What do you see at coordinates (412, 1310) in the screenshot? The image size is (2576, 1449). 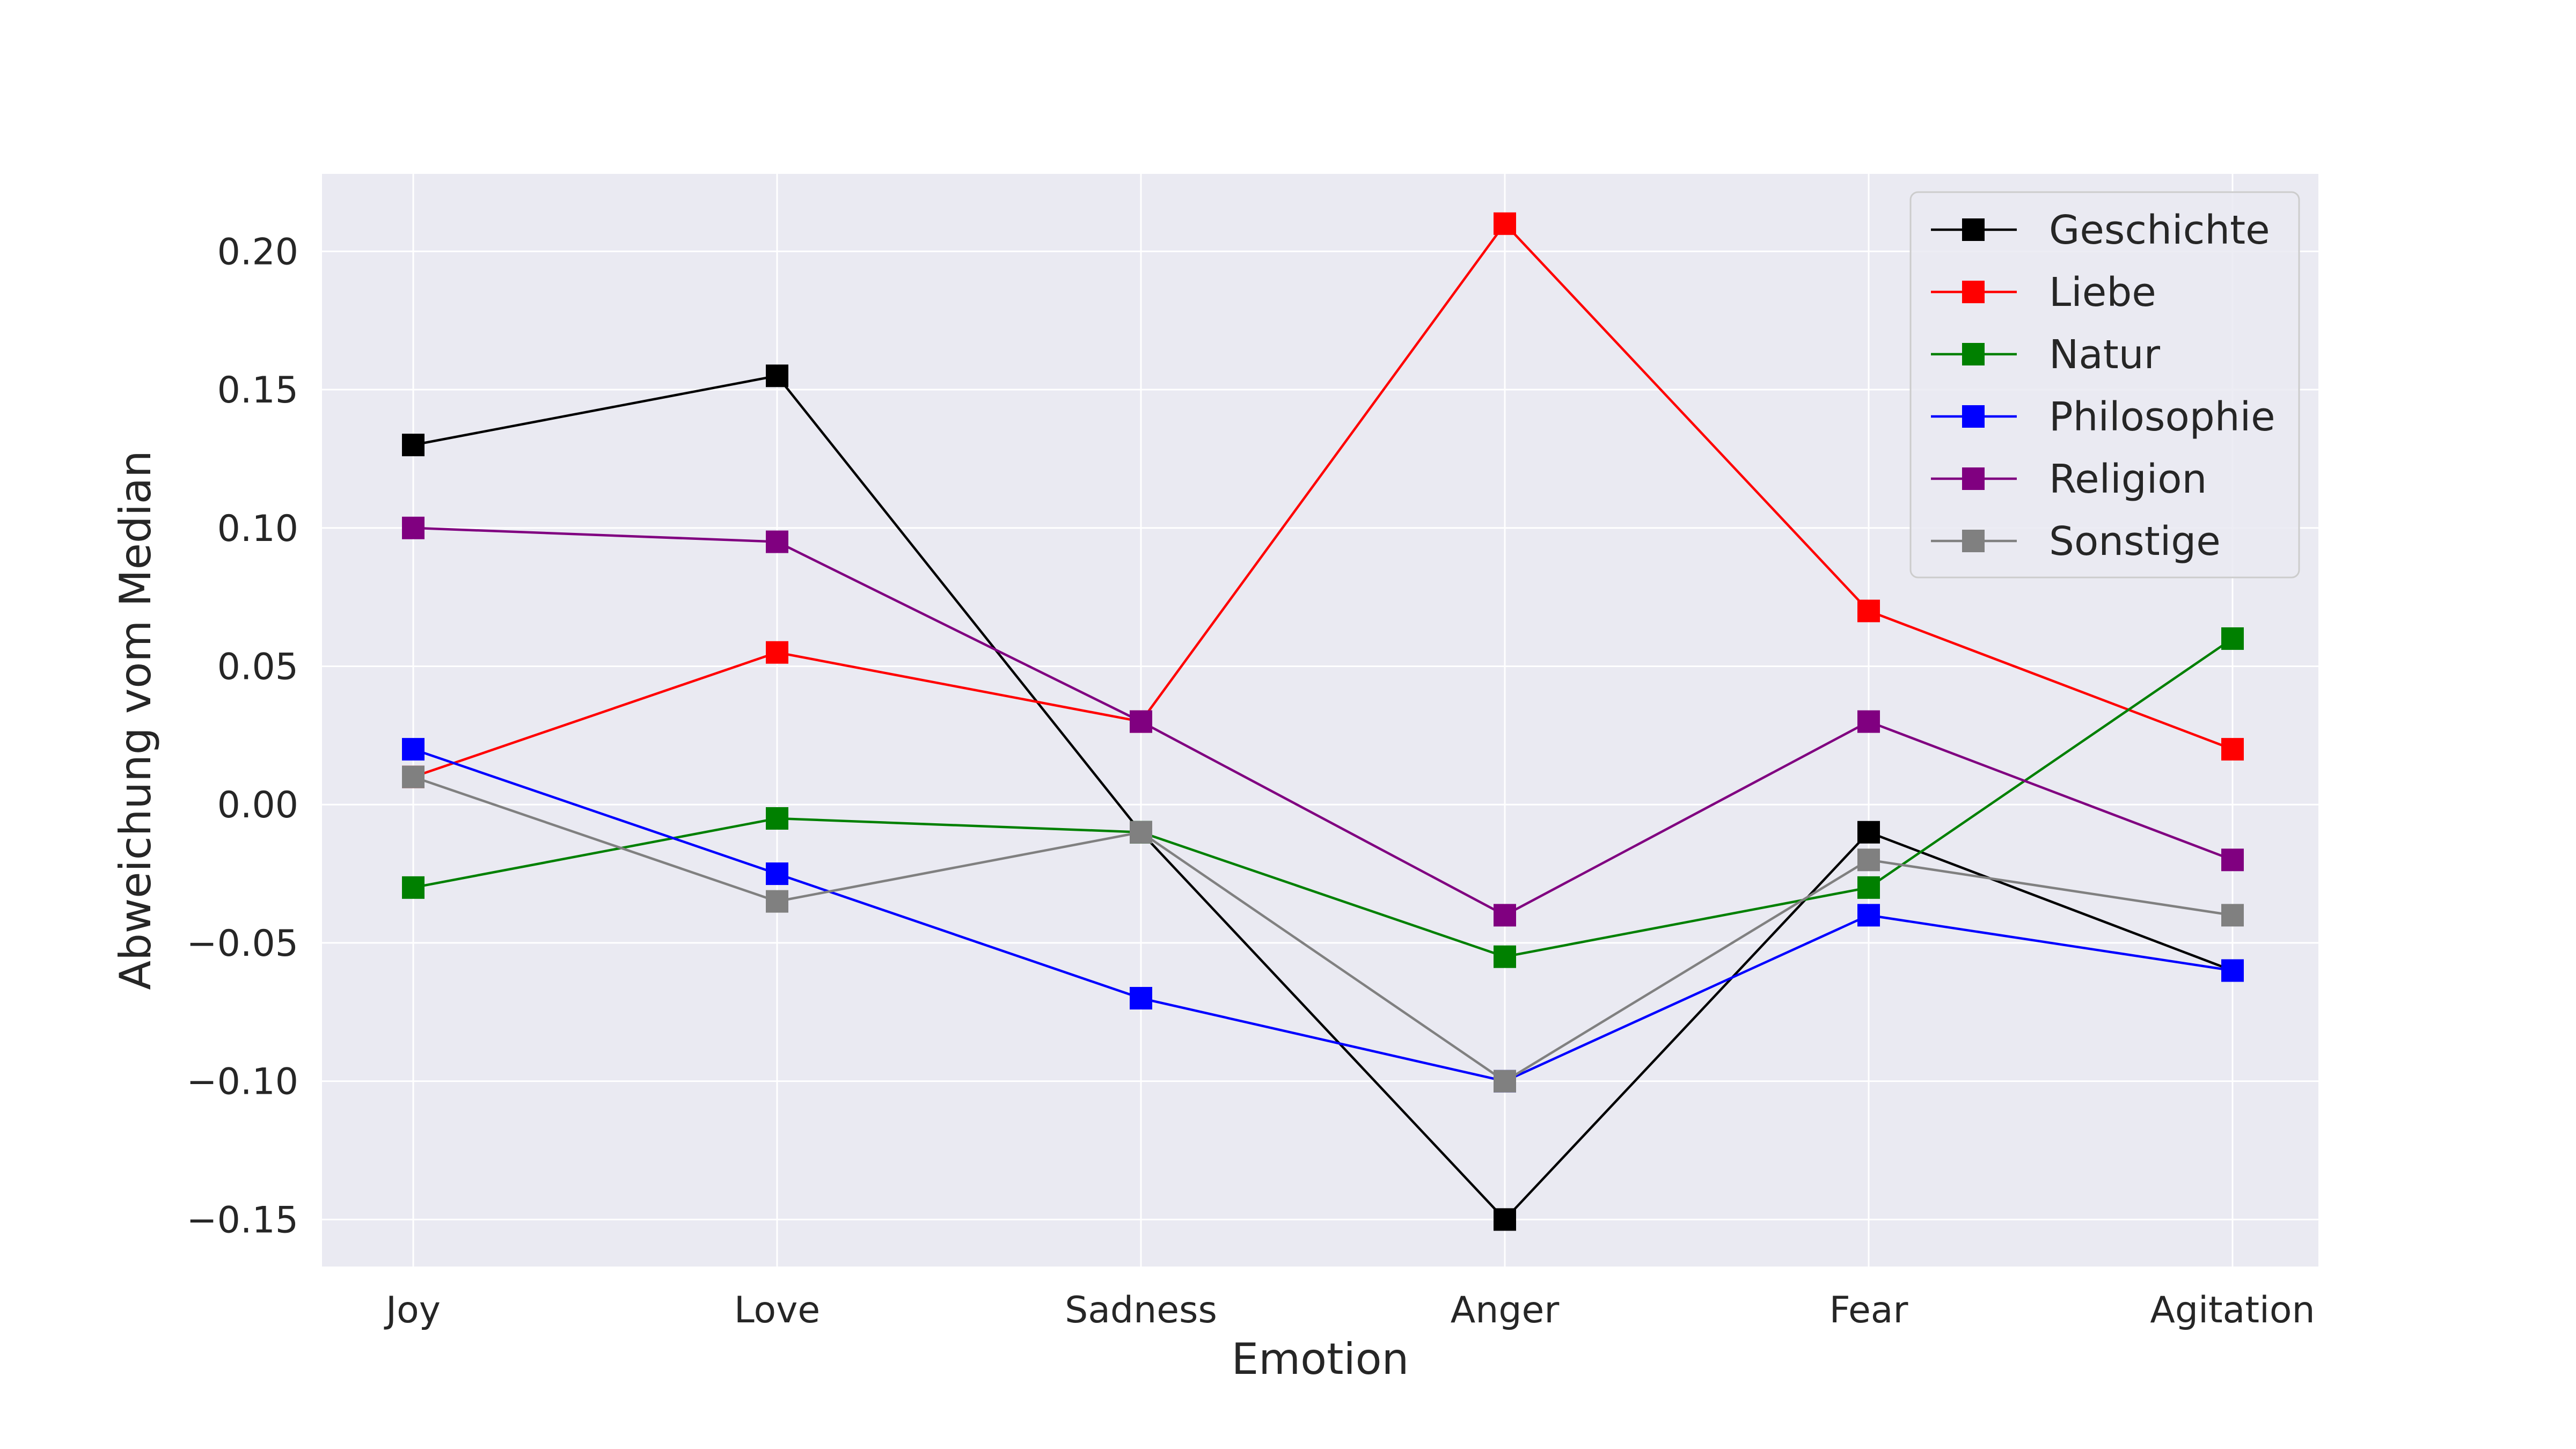 I see `x-tick-label: Joy` at bounding box center [412, 1310].